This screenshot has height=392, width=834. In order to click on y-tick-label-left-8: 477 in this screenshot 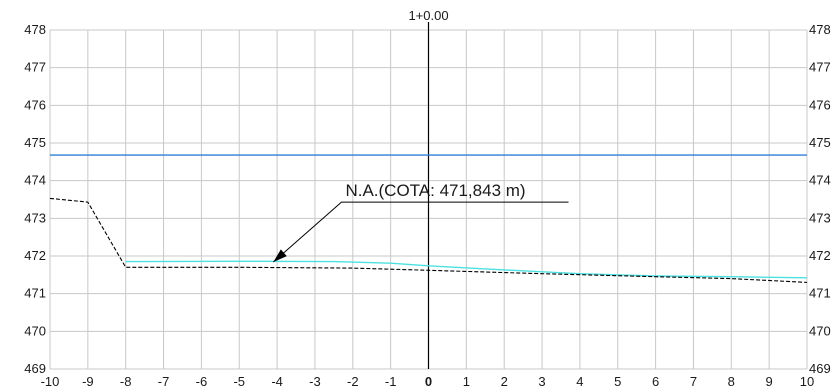, I will do `click(35, 67)`.